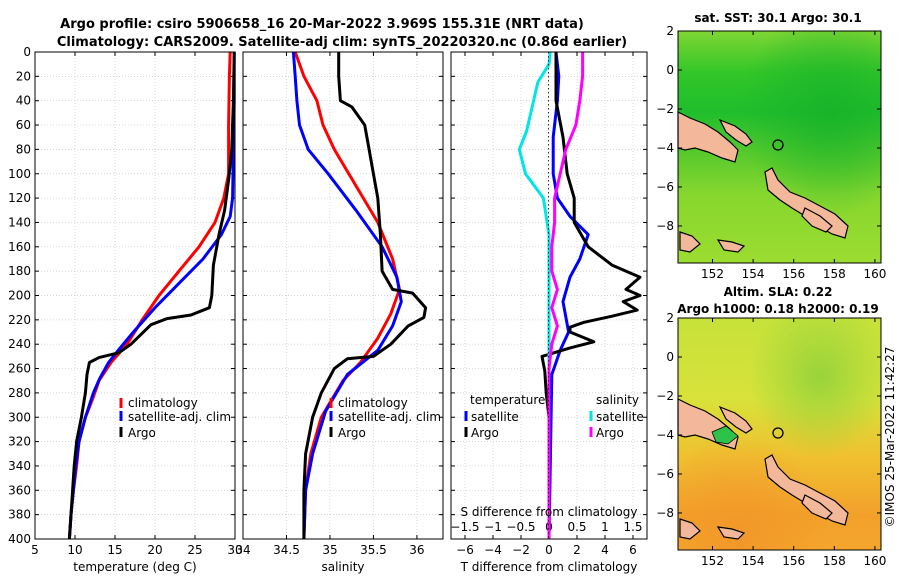 This screenshot has width=900, height=580. Describe the element at coordinates (23, 101) in the screenshot. I see `y-tick-label: 40` at that location.